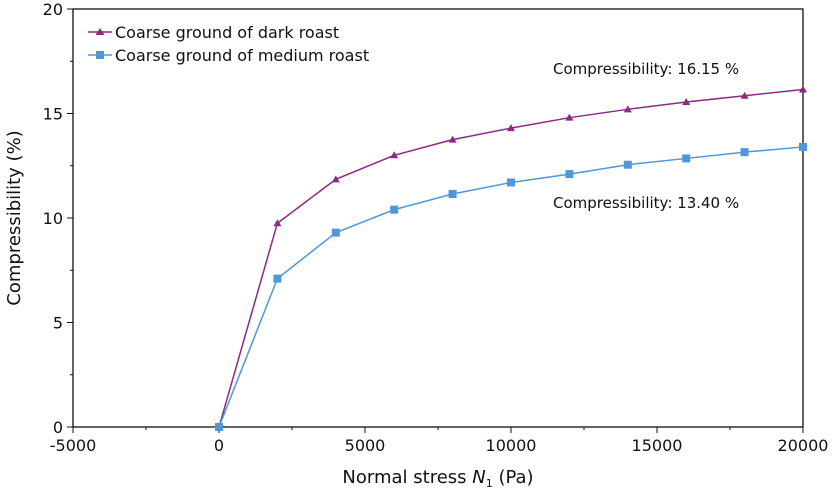  I want to click on legend-marker-dark, so click(100, 31).